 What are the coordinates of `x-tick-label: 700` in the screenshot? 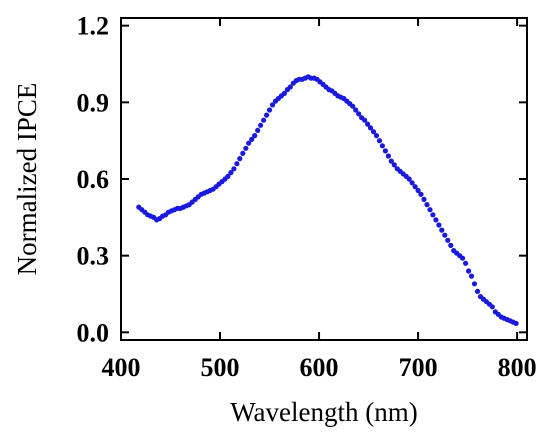 It's located at (418, 367).